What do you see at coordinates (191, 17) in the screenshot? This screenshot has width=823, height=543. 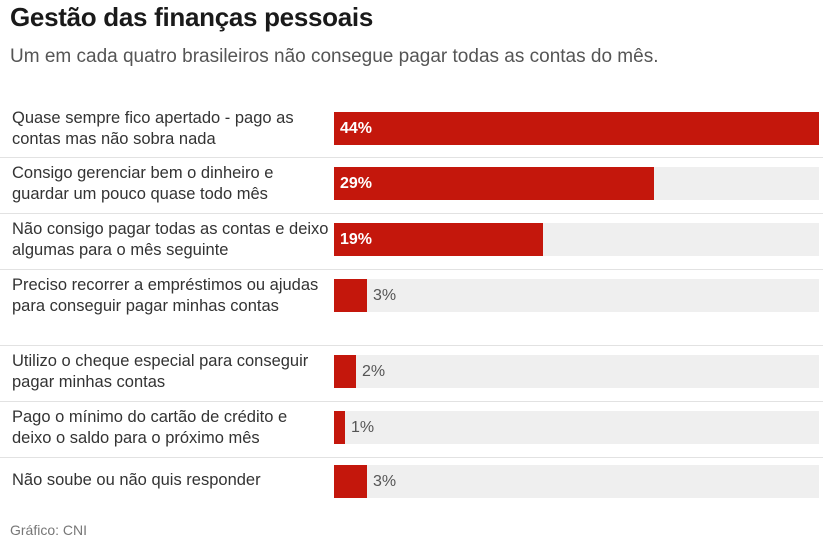 I see `chart-title: Gestão das finanças pessoais` at bounding box center [191, 17].